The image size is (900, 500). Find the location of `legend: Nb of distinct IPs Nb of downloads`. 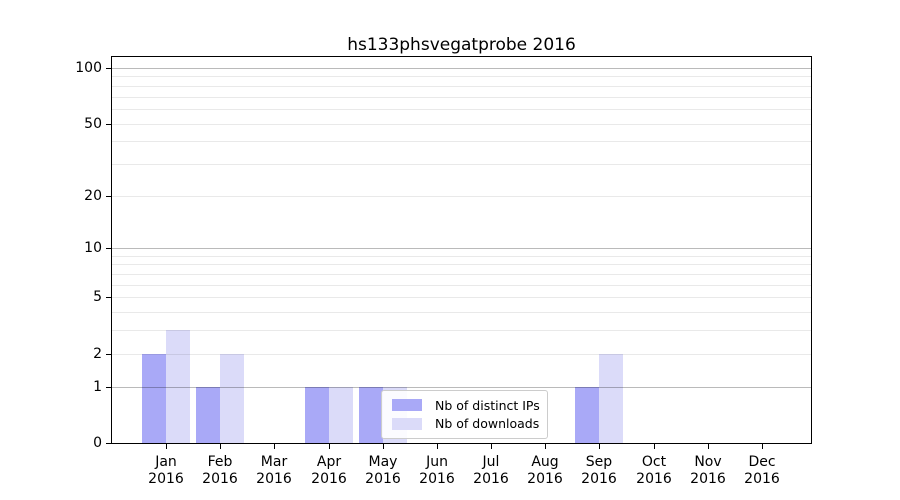

legend: Nb of distinct IPs Nb of downloads is located at coordinates (464, 414).